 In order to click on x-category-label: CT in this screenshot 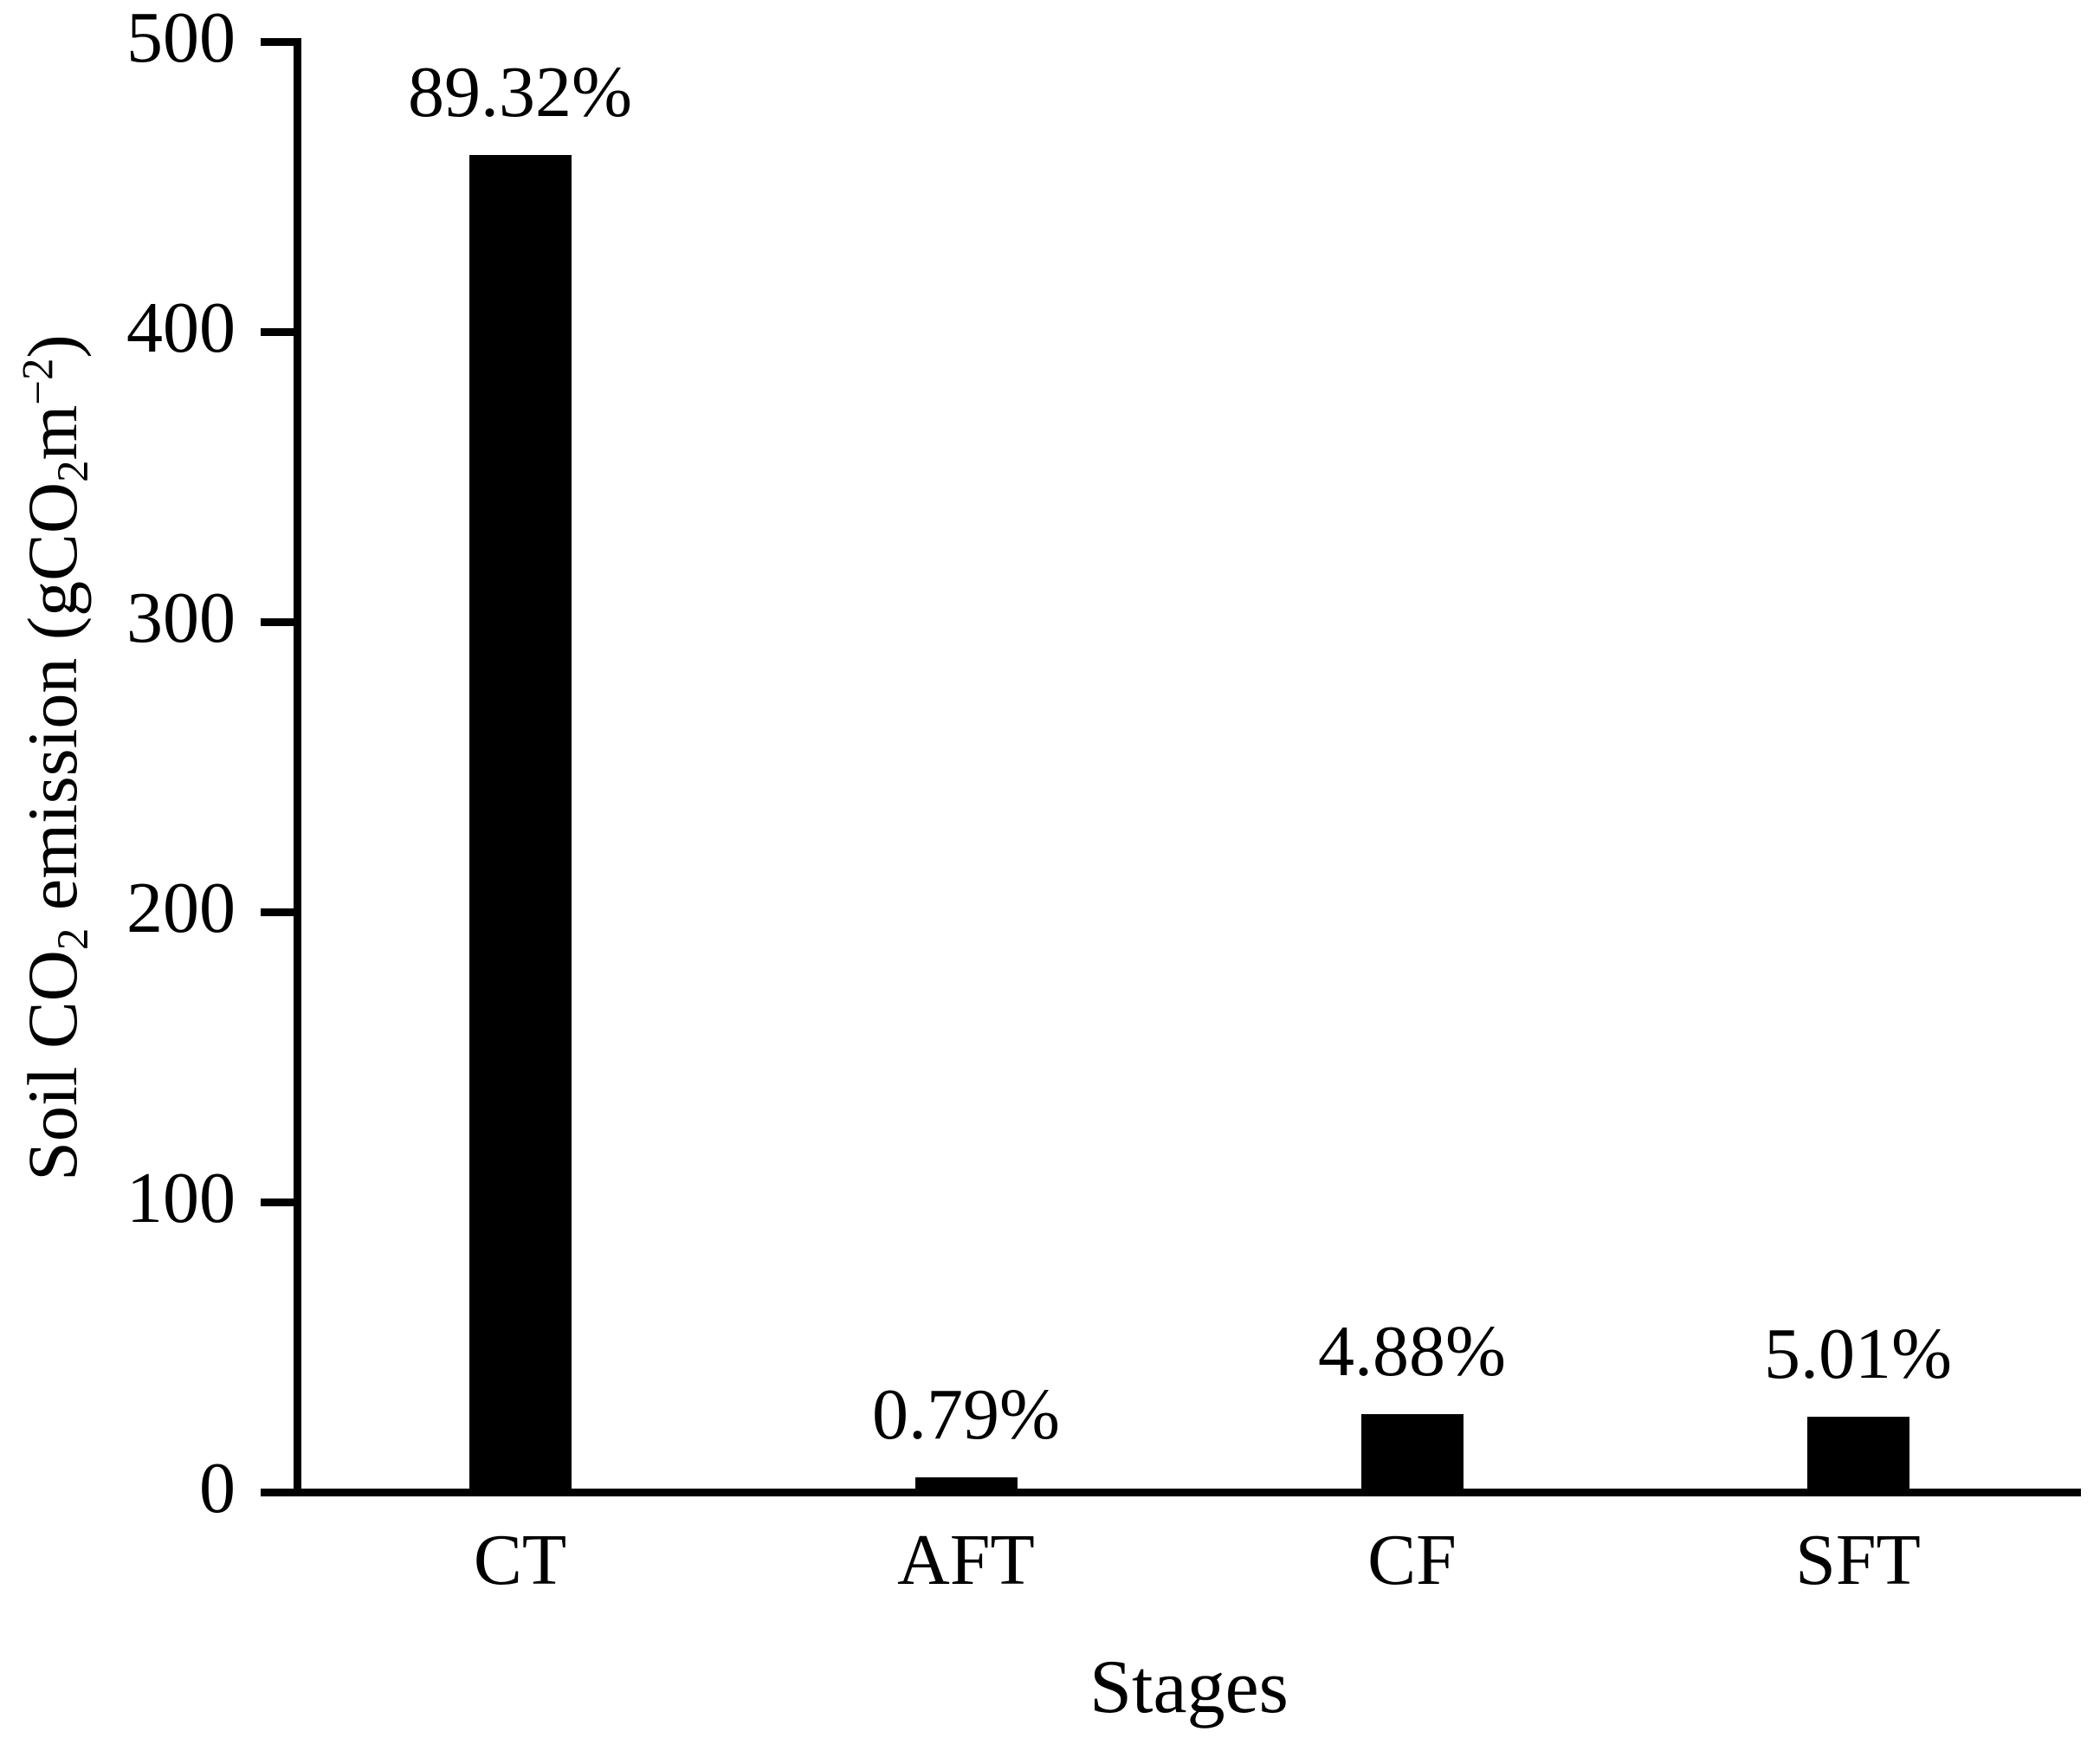, I will do `click(520, 1560)`.